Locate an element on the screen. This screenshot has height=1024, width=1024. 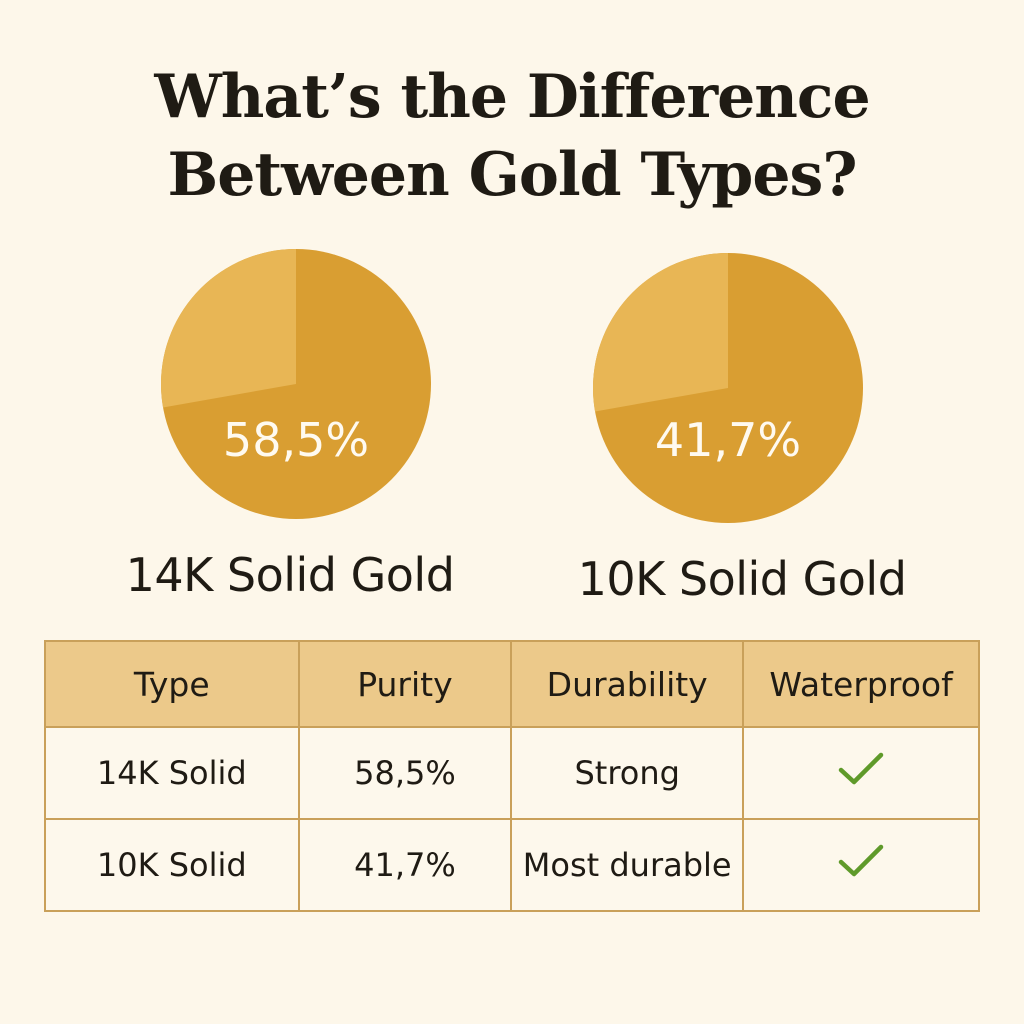
pie-label-14k: 14K Solid Gold is located at coordinates (290, 575).